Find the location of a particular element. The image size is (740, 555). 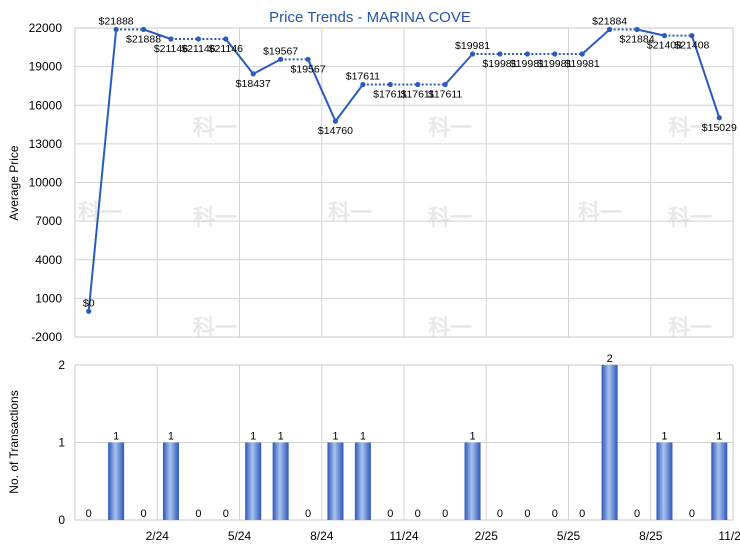

x-tick-label: 2/25 is located at coordinates (487, 536).